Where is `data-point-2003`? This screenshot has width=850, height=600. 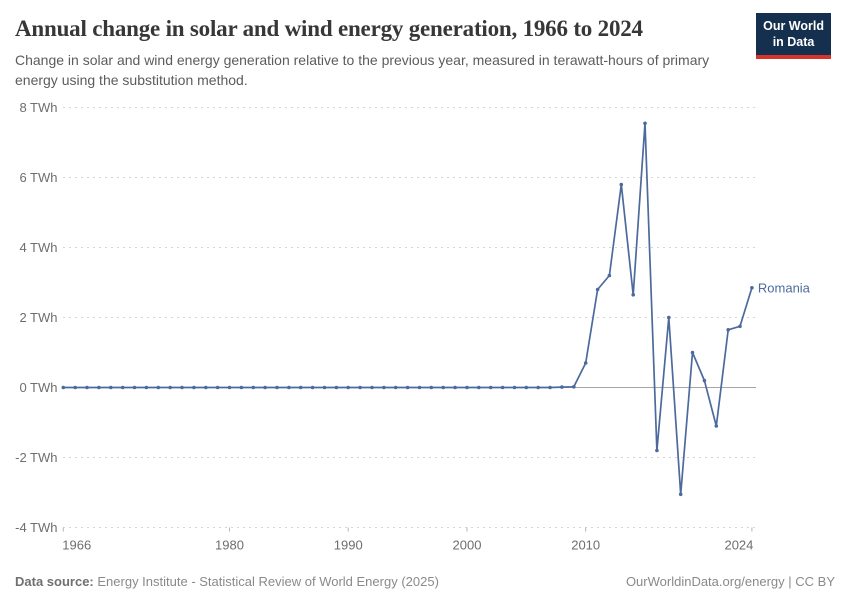 data-point-2003 is located at coordinates (502, 387).